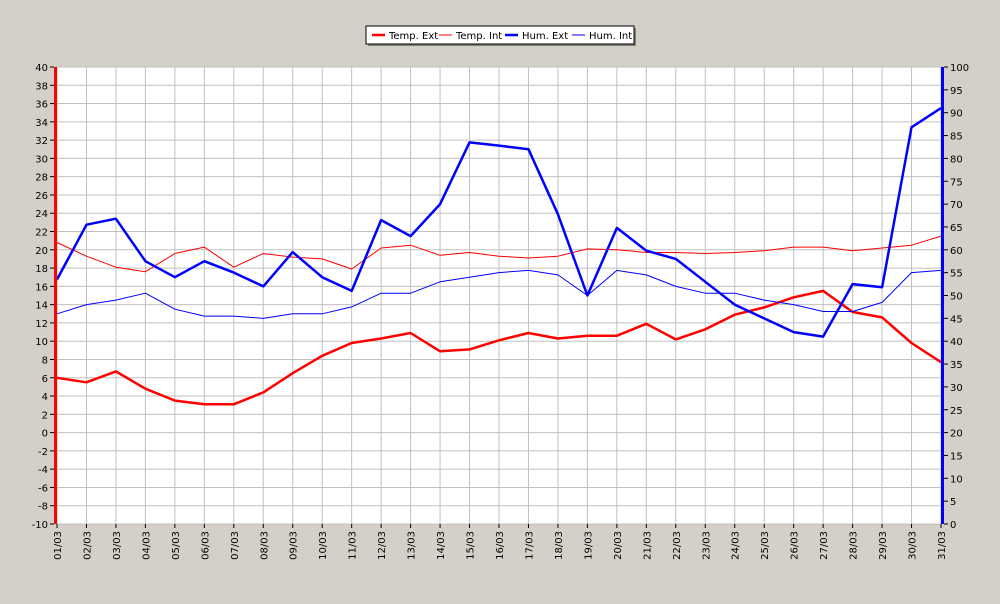  I want to click on right-axis-tick-label: 75, so click(956, 182).